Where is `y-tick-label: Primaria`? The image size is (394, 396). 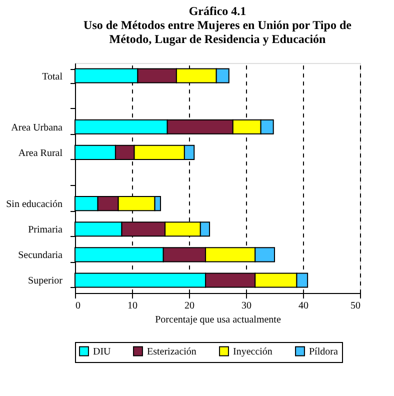 y-tick-label: Primaria is located at coordinates (46, 230).